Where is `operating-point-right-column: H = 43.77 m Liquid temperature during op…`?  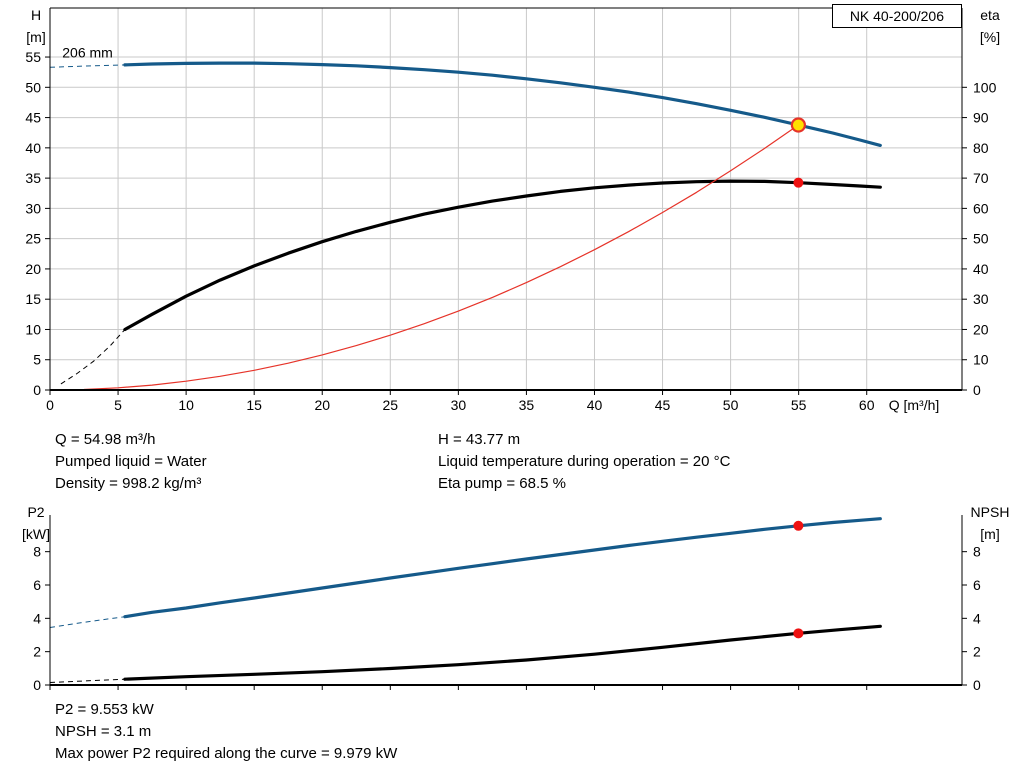 operating-point-right-column: H = 43.77 m Liquid temperature during op… is located at coordinates (584, 462).